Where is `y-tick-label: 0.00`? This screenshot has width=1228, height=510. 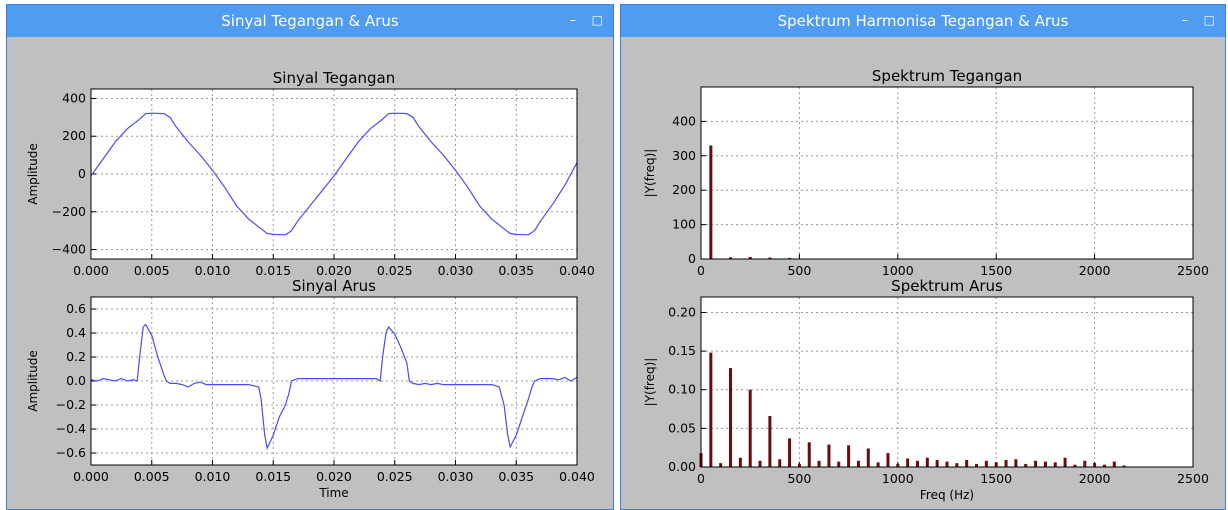
y-tick-label: 0.00 is located at coordinates (682, 466).